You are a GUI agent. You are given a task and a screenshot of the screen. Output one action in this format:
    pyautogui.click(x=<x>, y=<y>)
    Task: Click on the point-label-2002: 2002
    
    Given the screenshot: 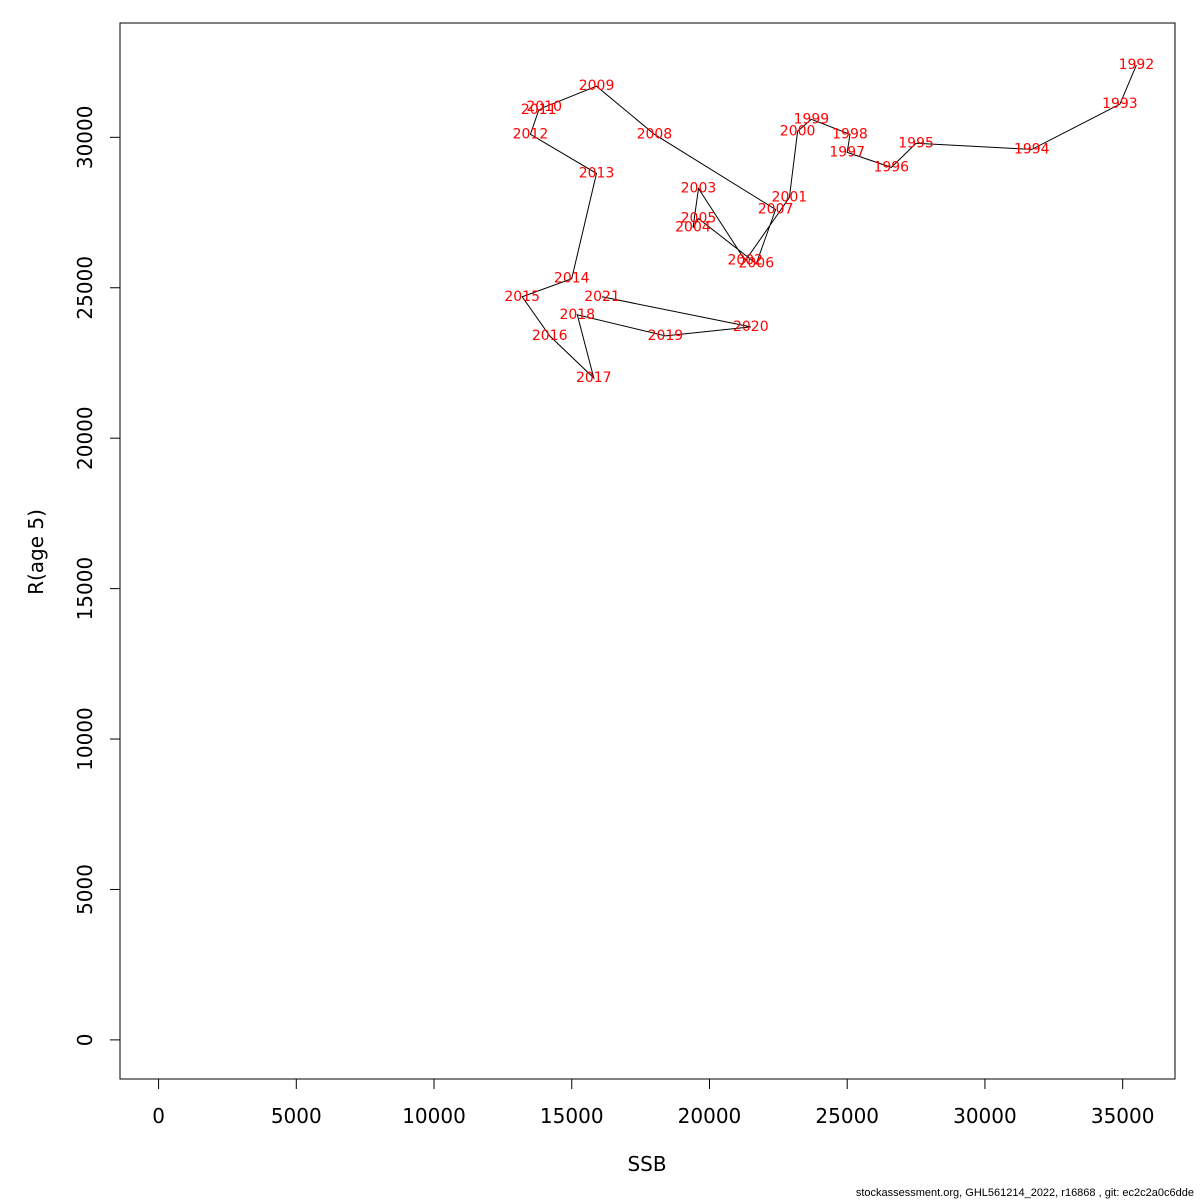 What is the action you would take?
    pyautogui.click(x=745, y=261)
    